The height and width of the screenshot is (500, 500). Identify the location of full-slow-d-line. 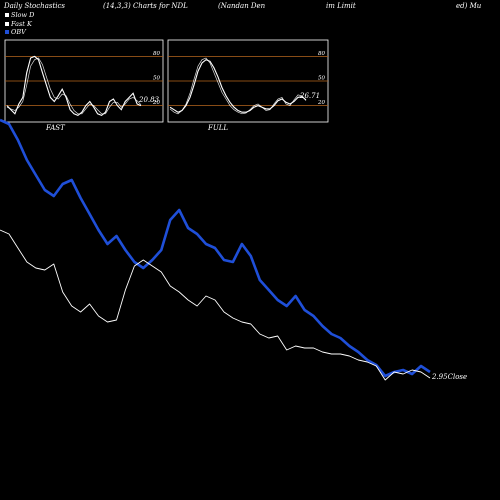
(238, 86).